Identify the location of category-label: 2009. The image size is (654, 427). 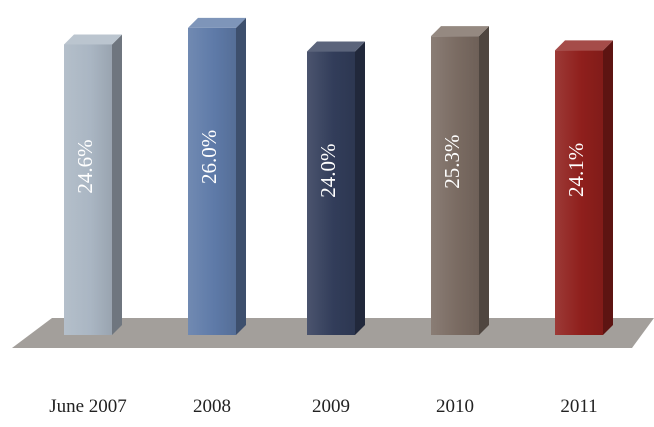
(331, 406).